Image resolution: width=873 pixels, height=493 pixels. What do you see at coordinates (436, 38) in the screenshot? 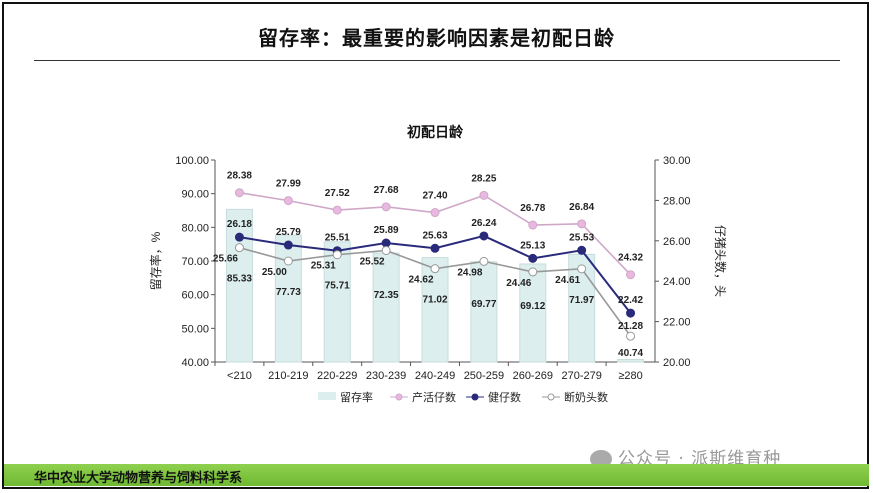
I see `slide-title: 留存率：最重要的影响因素是初配日龄` at bounding box center [436, 38].